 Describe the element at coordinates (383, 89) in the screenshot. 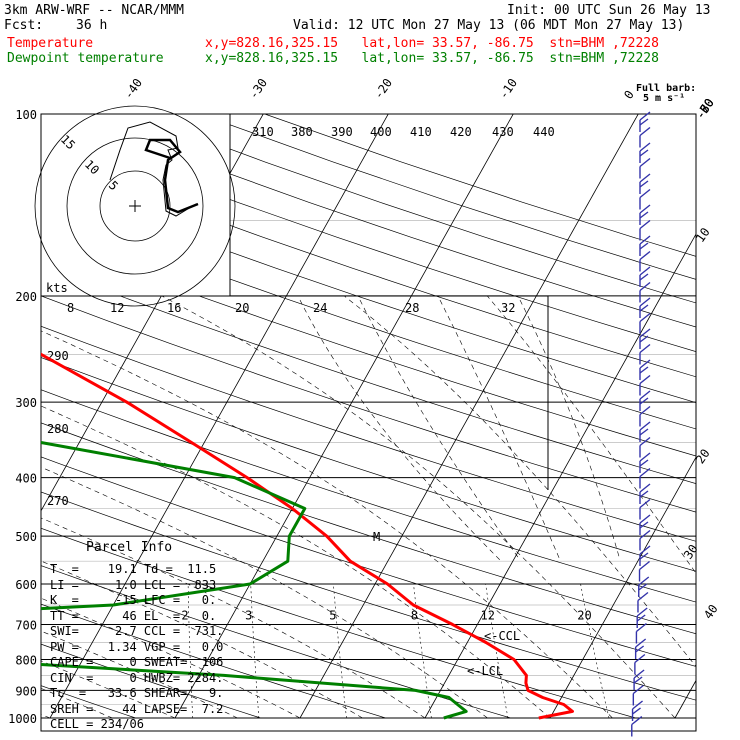

I see `temperature-axis-label: -20` at that location.